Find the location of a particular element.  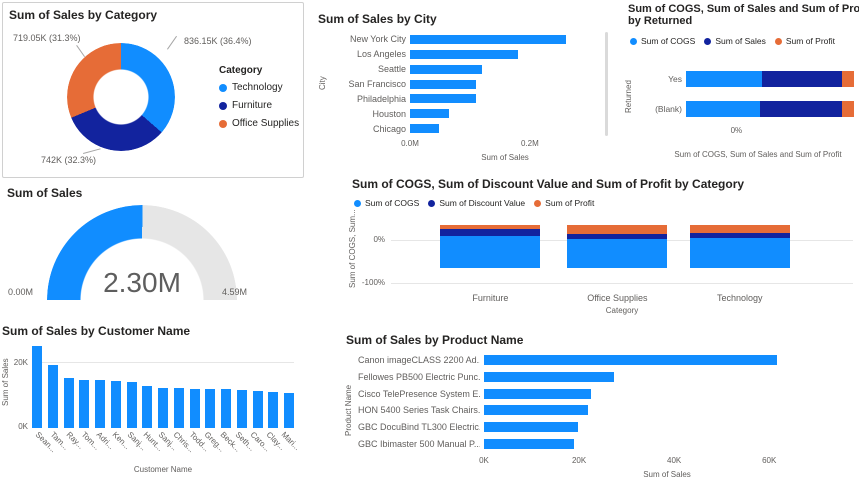

chart-title: Sum of Sales by City is located at coordinates (377, 19).